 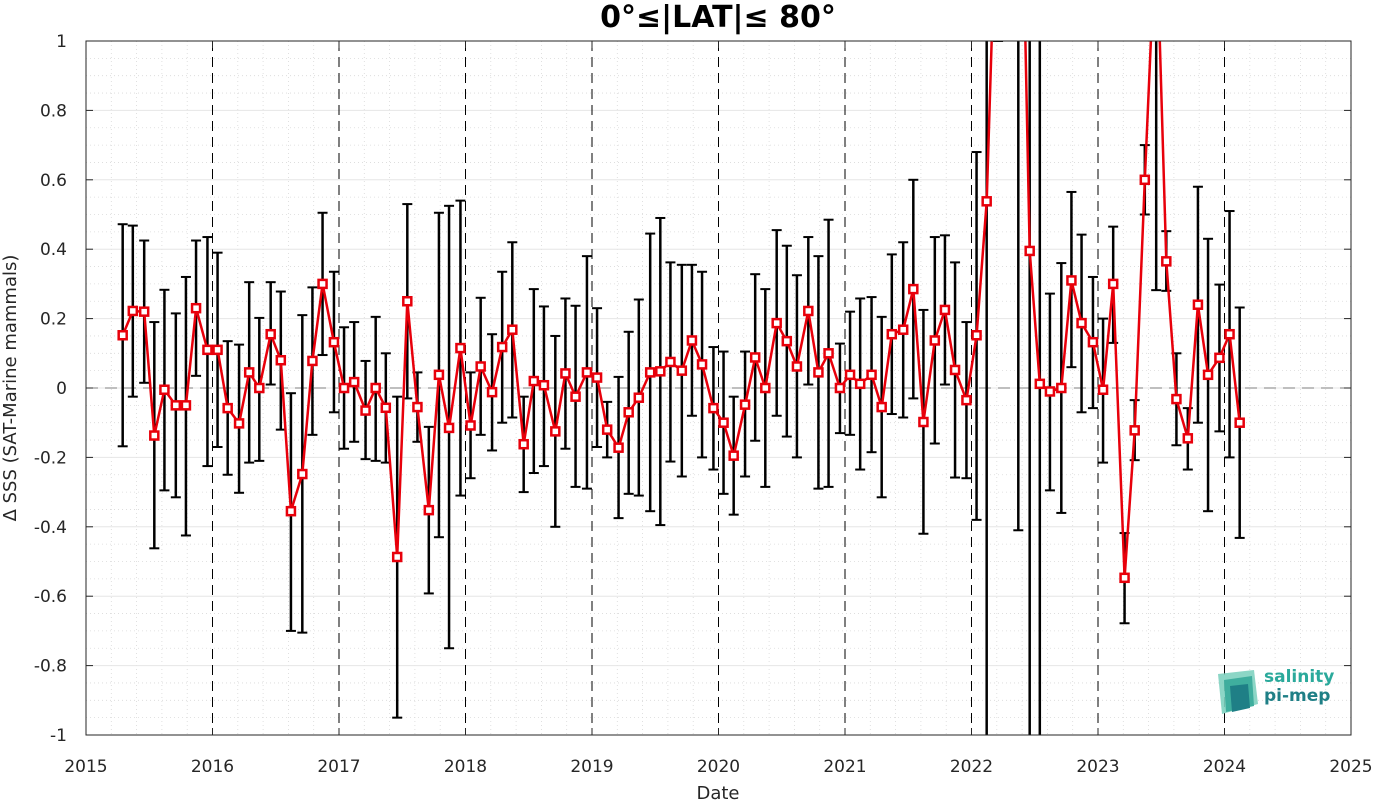 What do you see at coordinates (718, 767) in the screenshot?
I see `x-tick-label: 2020` at bounding box center [718, 767].